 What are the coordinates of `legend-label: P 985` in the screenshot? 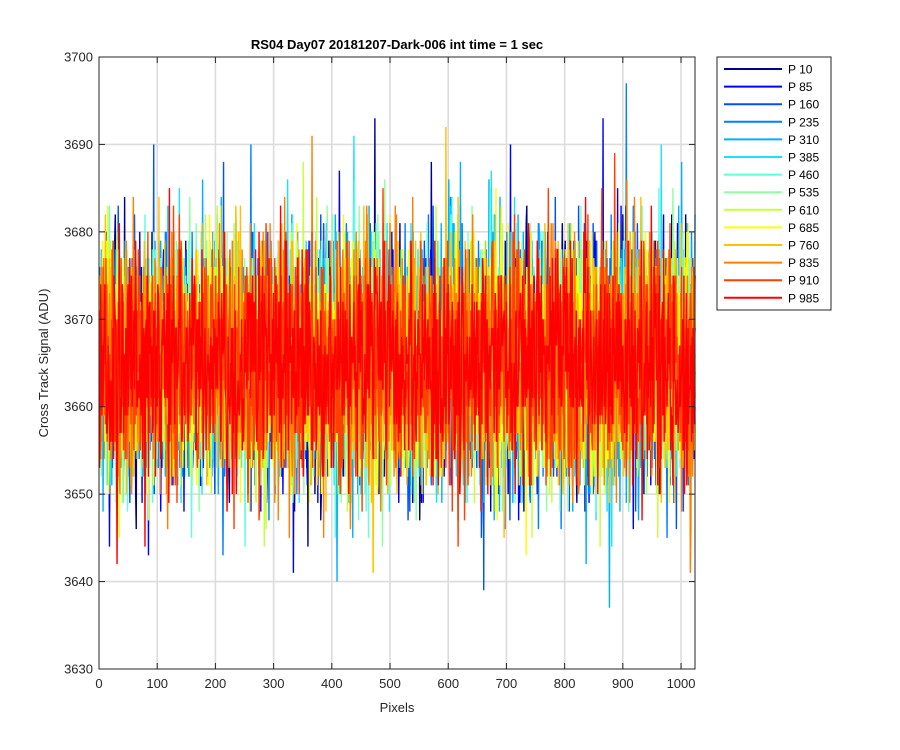 It's located at (803, 298).